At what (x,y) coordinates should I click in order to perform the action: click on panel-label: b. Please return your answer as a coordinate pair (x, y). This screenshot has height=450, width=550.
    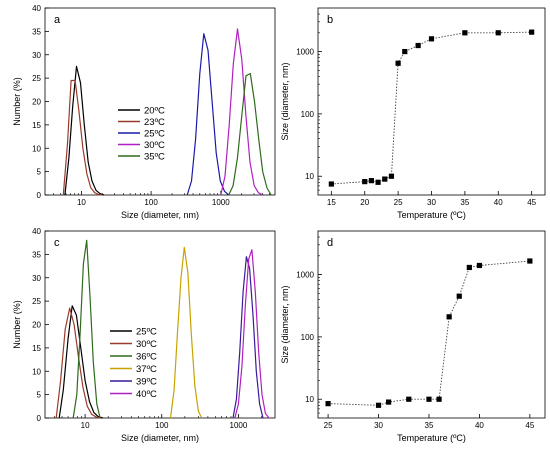
    Looking at the image, I should click on (330, 20).